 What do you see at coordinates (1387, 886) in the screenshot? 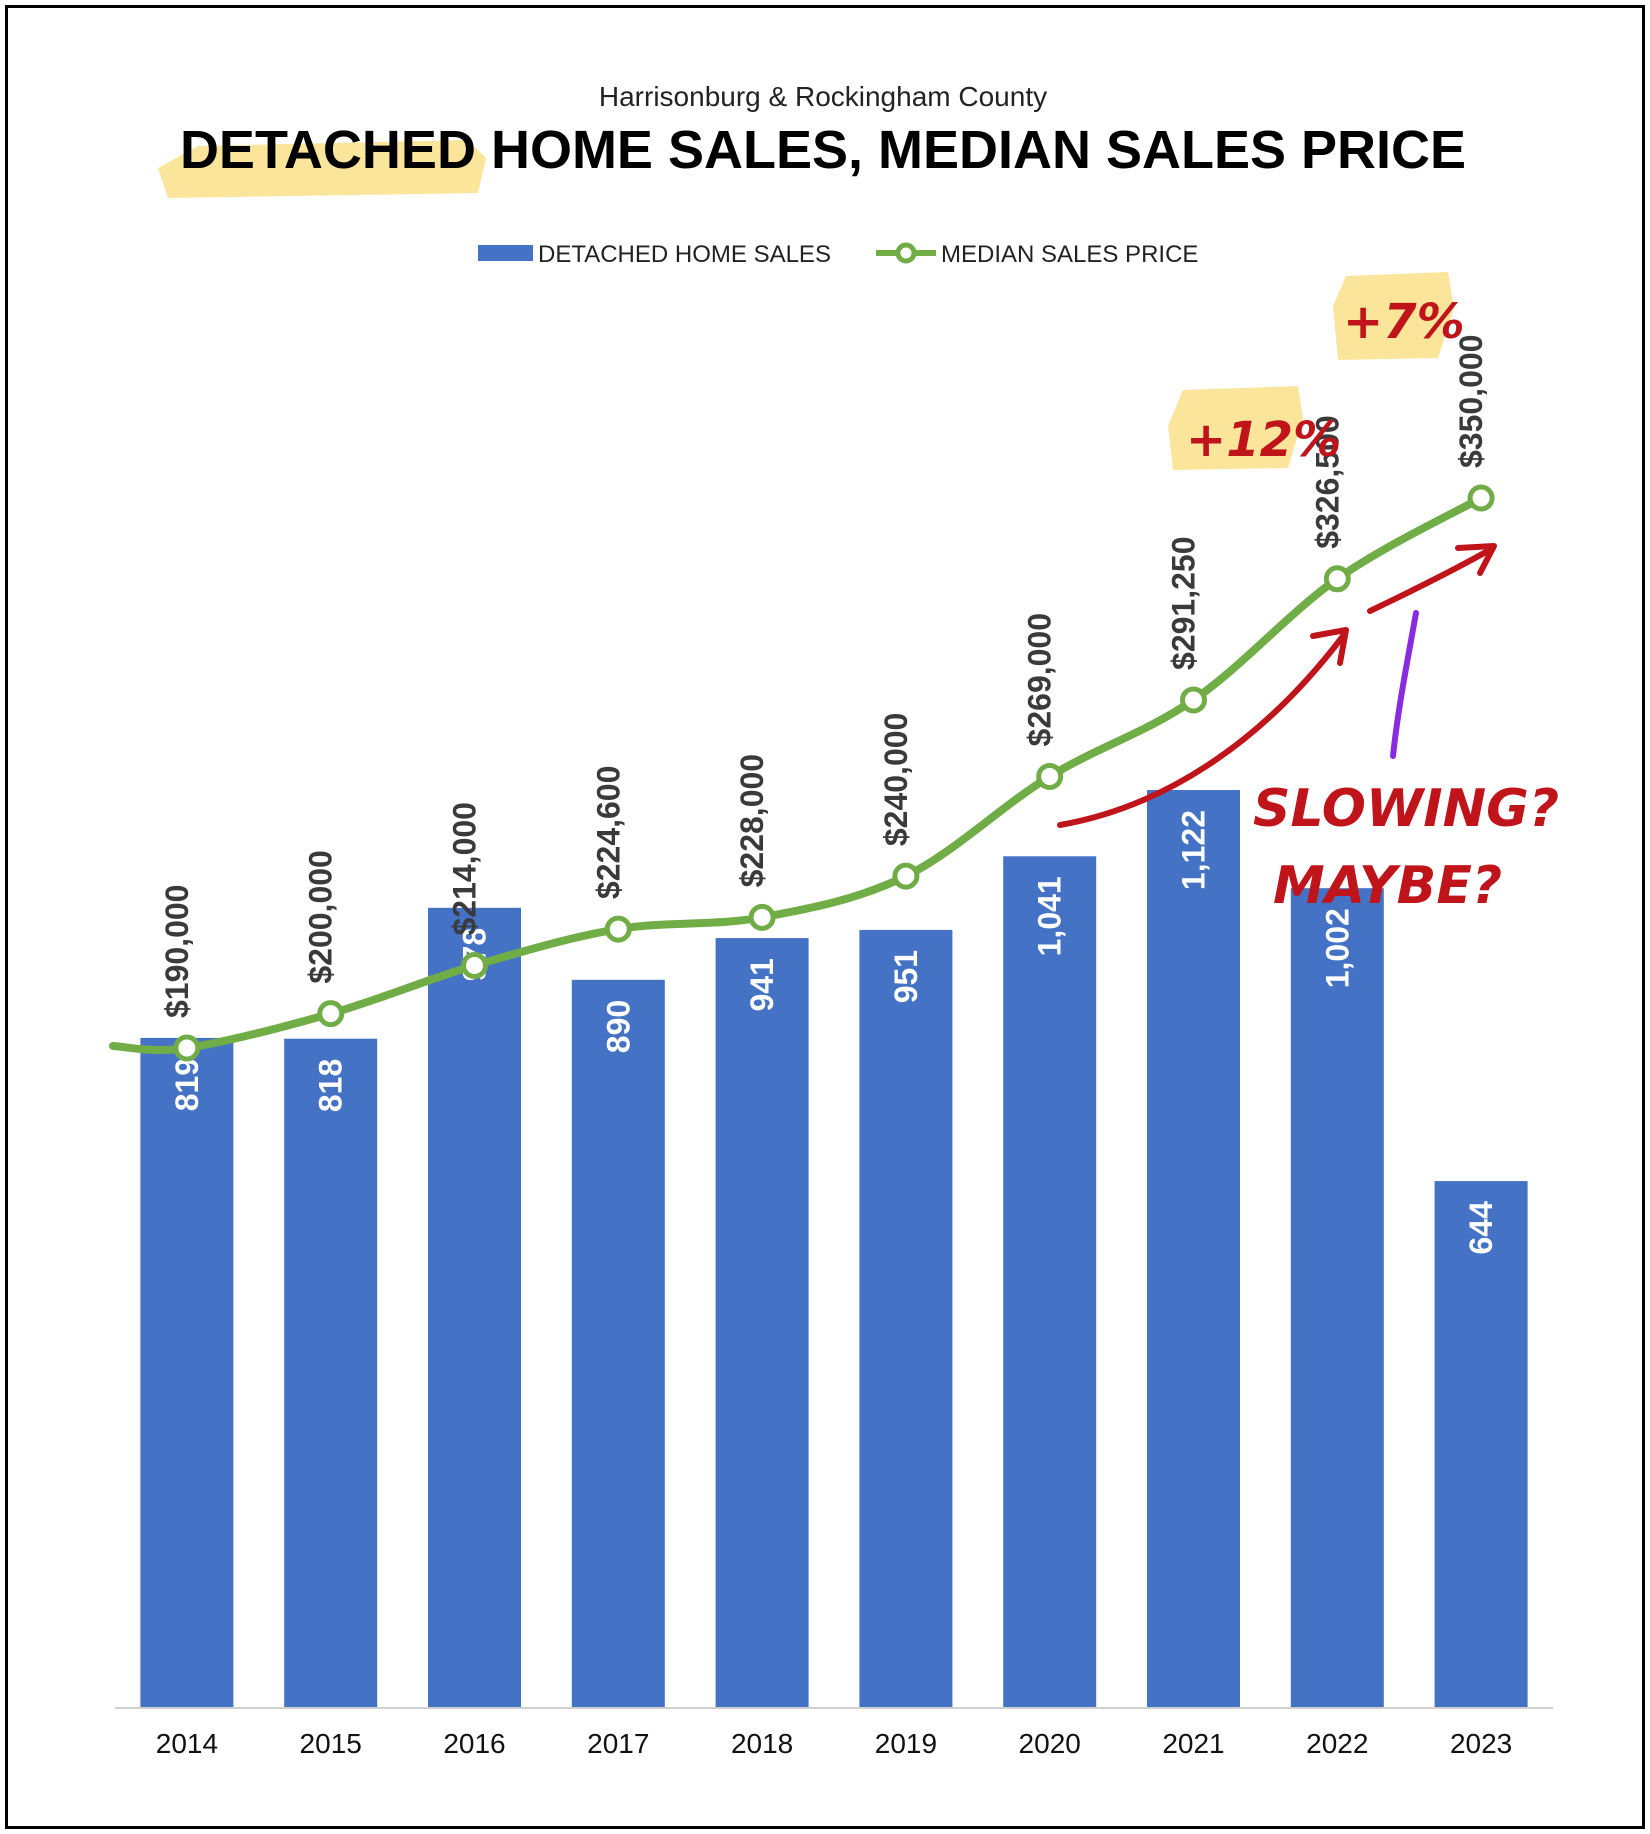
I see `note-line-2: MAYBE?` at bounding box center [1387, 886].